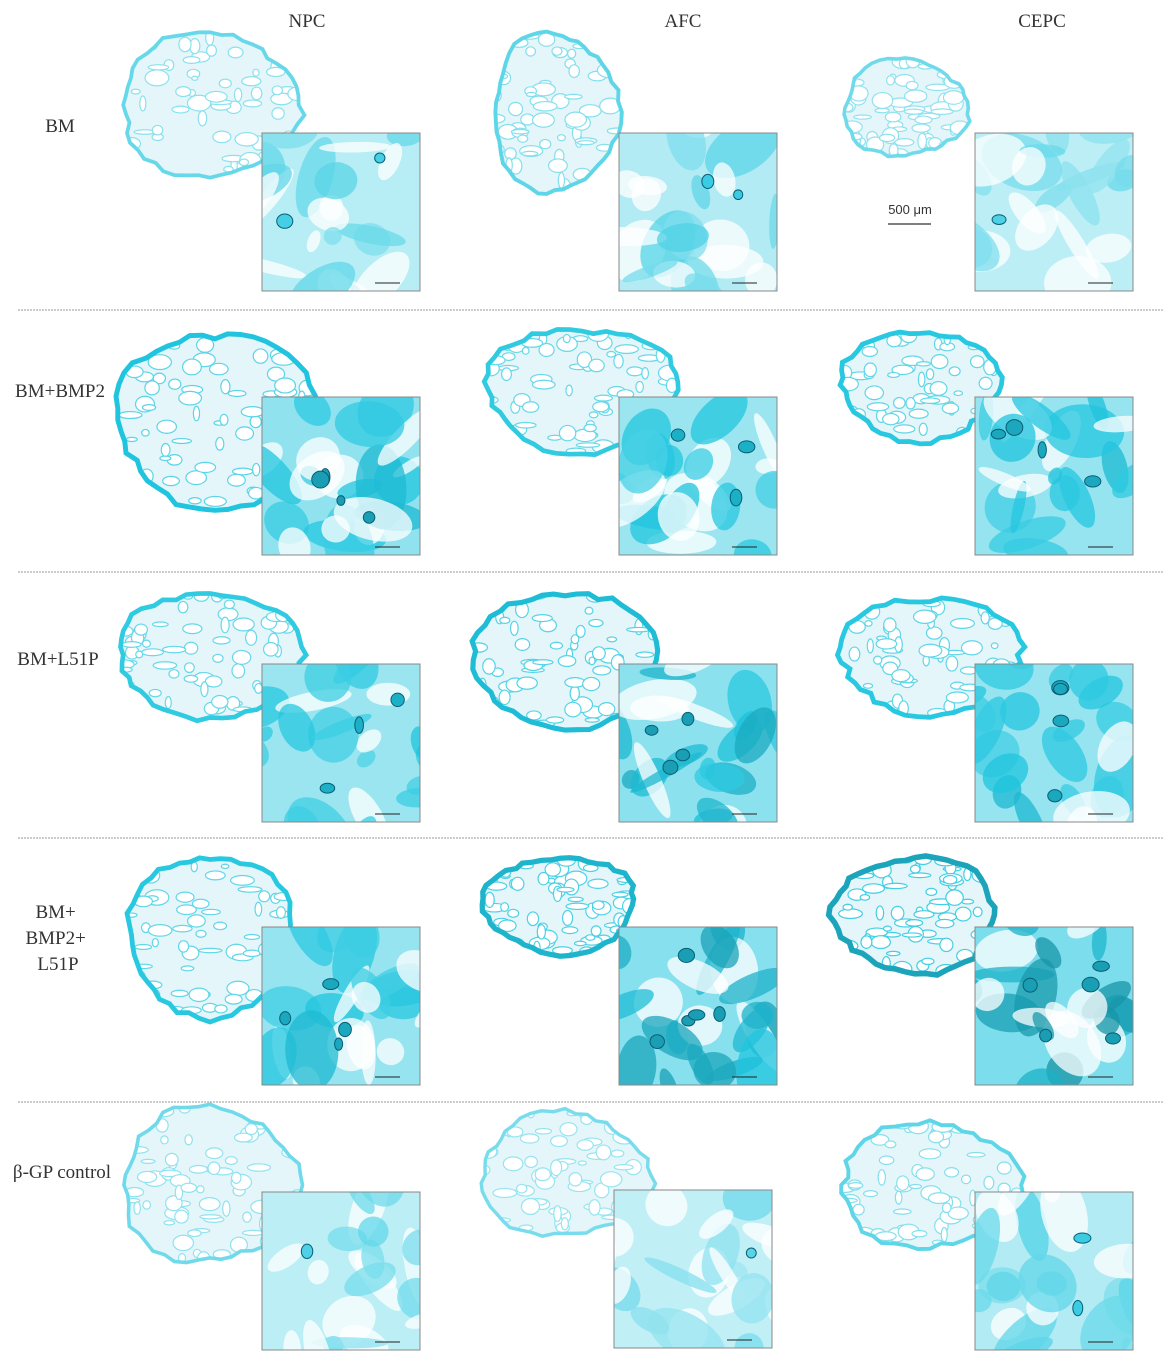  I want to click on inset-texture, so click(698, 1006).